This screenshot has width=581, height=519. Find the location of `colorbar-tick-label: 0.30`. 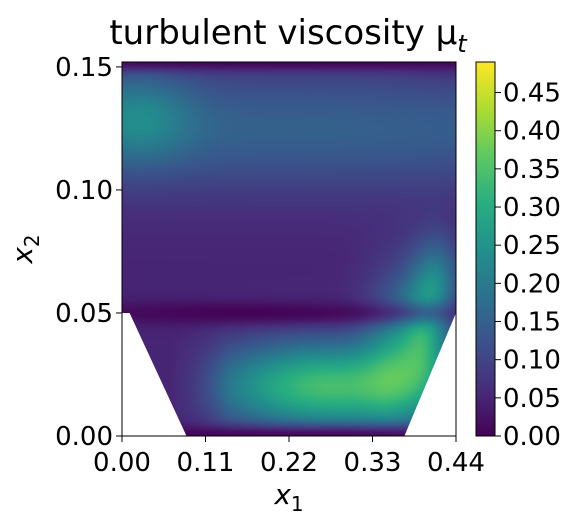

colorbar-tick-label: 0.30 is located at coordinates (532, 208).